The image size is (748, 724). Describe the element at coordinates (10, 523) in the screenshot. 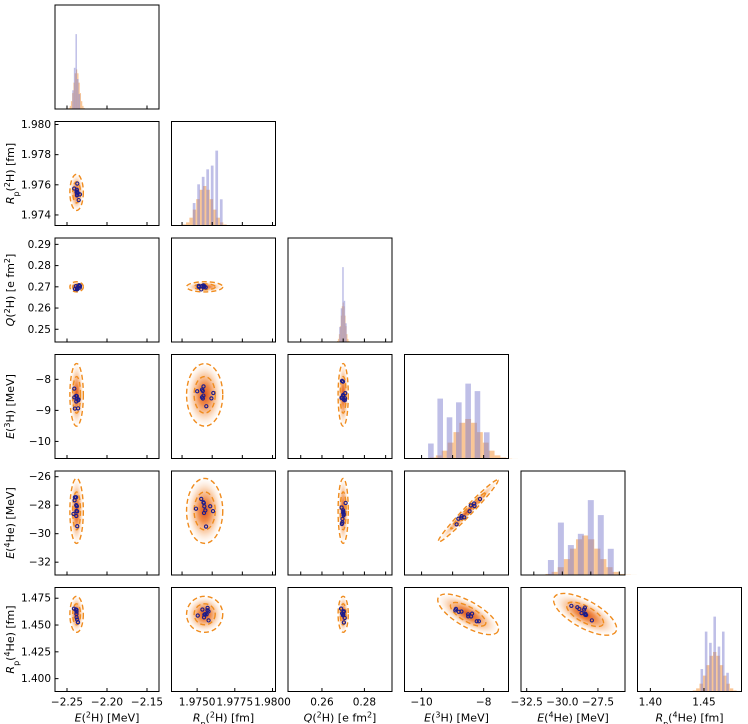

I see `y-axis-label-E4He: E(4He) [MeV]` at that location.